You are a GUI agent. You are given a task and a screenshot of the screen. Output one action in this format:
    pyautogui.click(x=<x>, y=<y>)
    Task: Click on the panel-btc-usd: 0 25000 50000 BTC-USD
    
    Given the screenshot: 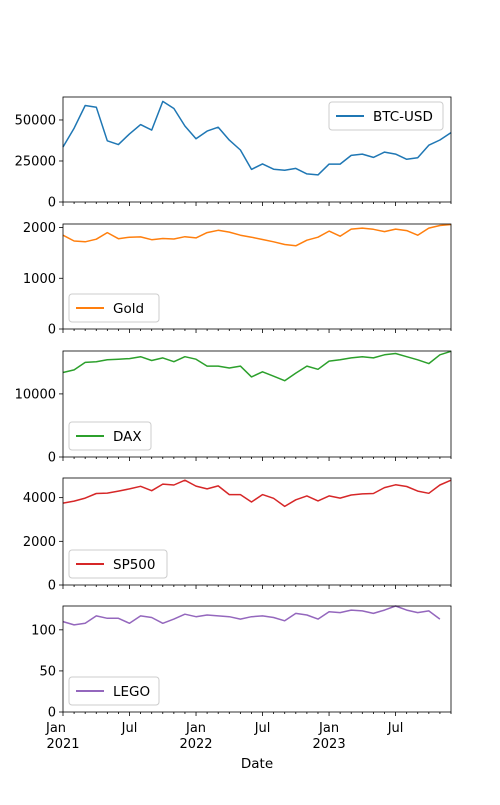 What is the action you would take?
    pyautogui.click(x=233, y=153)
    